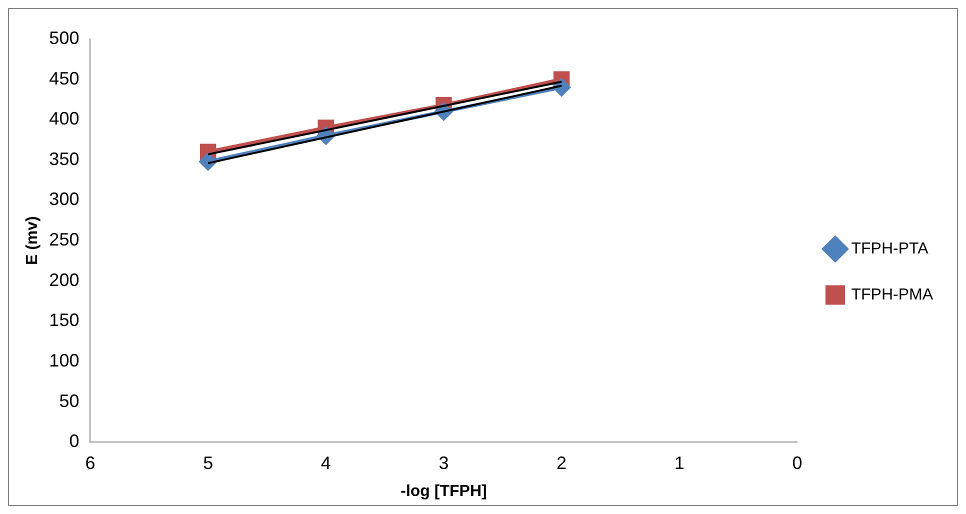 This screenshot has height=514, width=966. What do you see at coordinates (64, 360) in the screenshot?
I see `y-tick-label: 100` at bounding box center [64, 360].